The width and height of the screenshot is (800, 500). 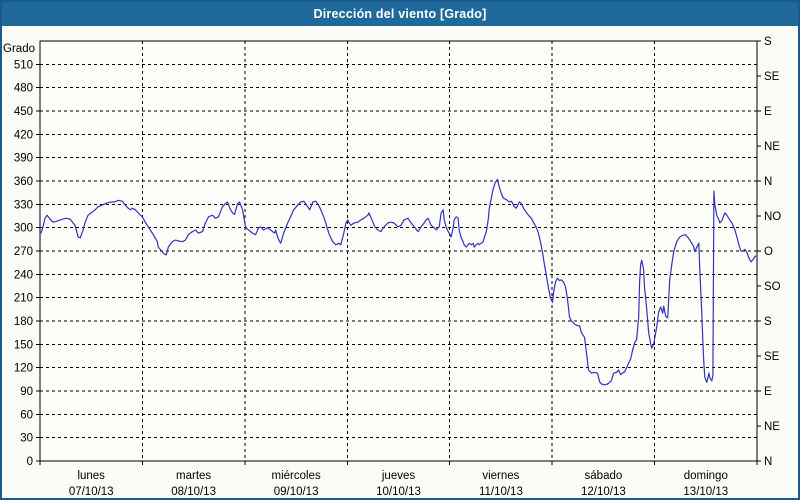 I want to click on svg-text: 90, so click(x=26, y=392).